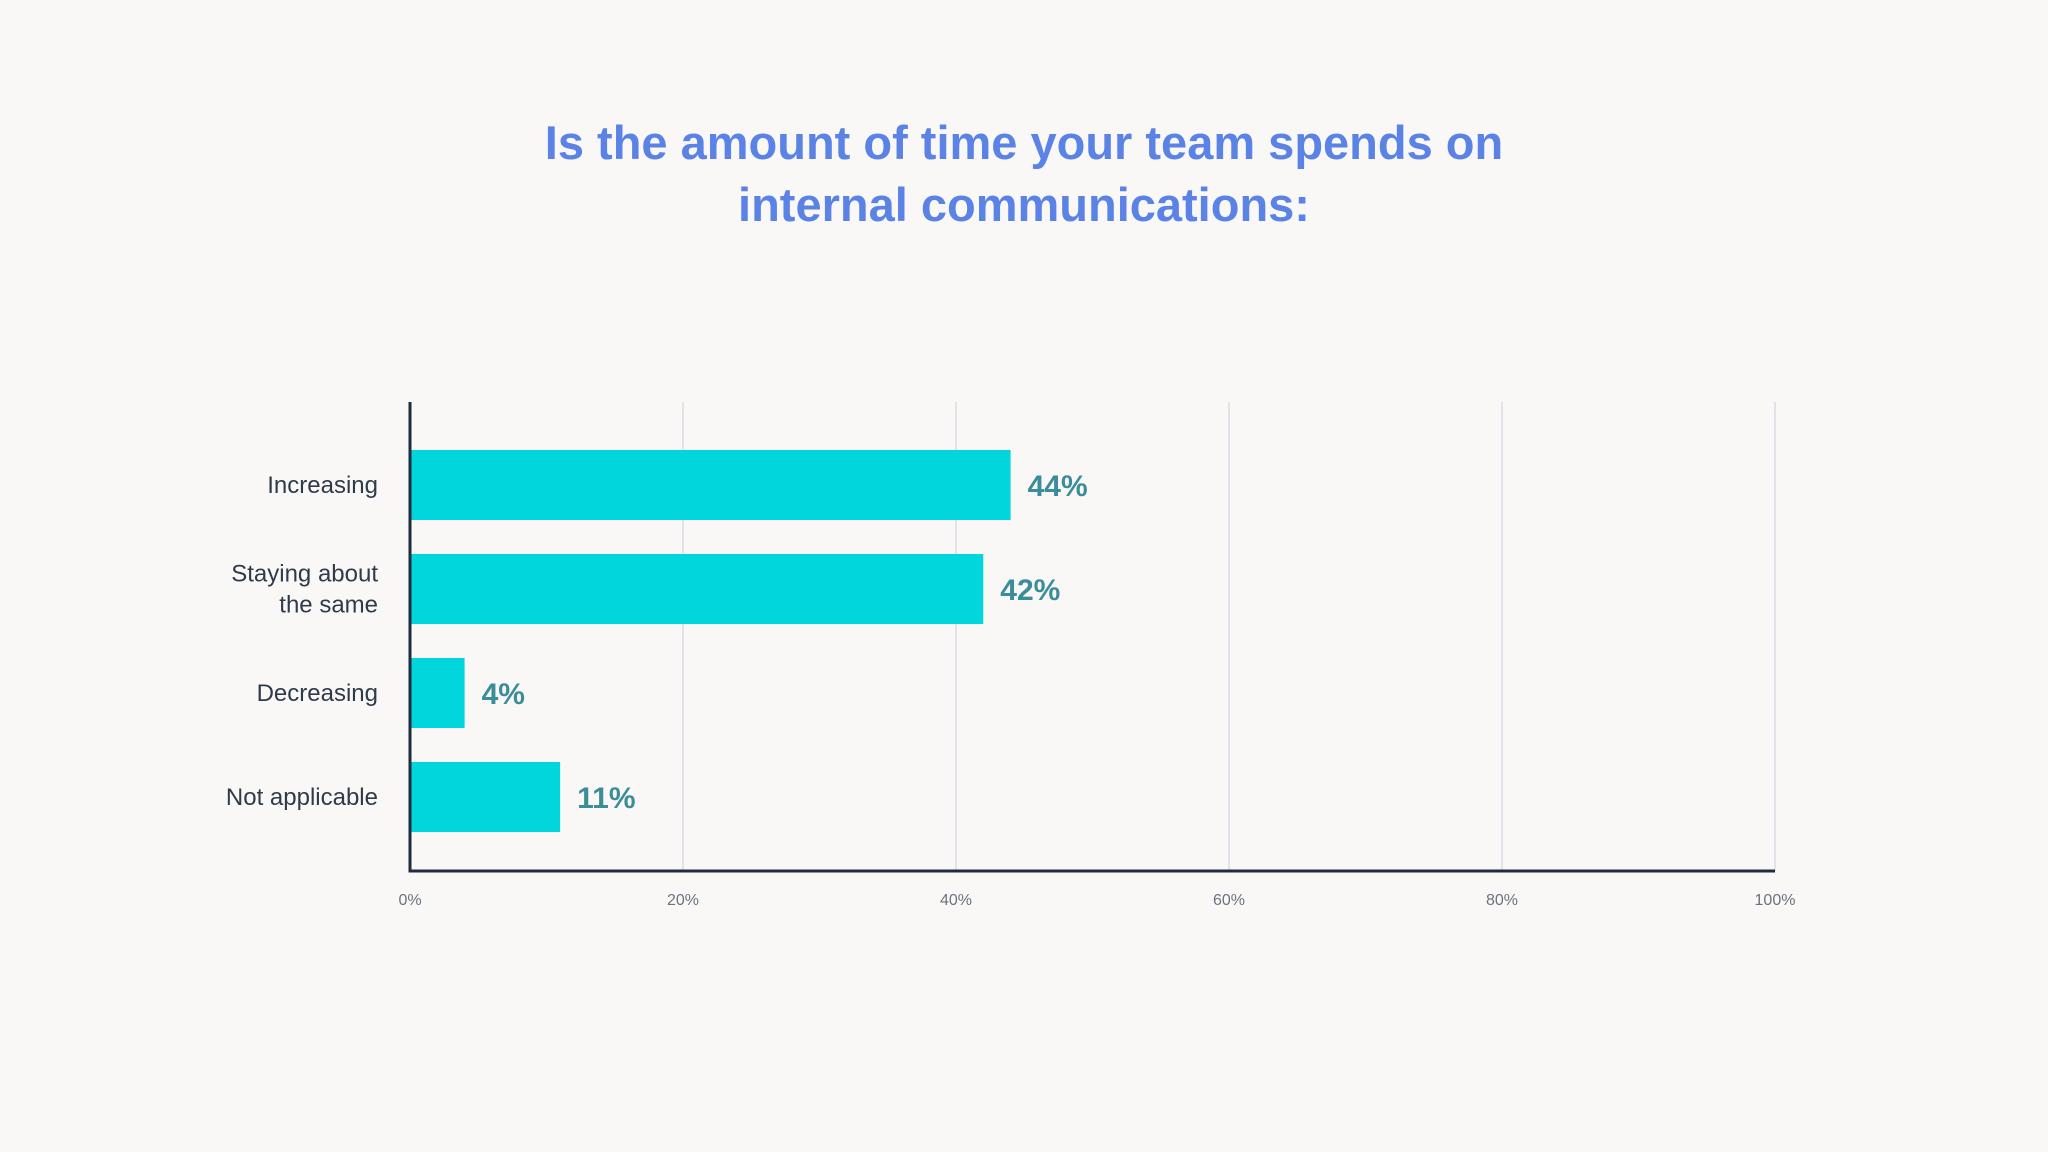 Image resolution: width=2048 pixels, height=1152 pixels. Describe the element at coordinates (1058, 486) in the screenshot. I see `bar-value-label: 44%` at that location.